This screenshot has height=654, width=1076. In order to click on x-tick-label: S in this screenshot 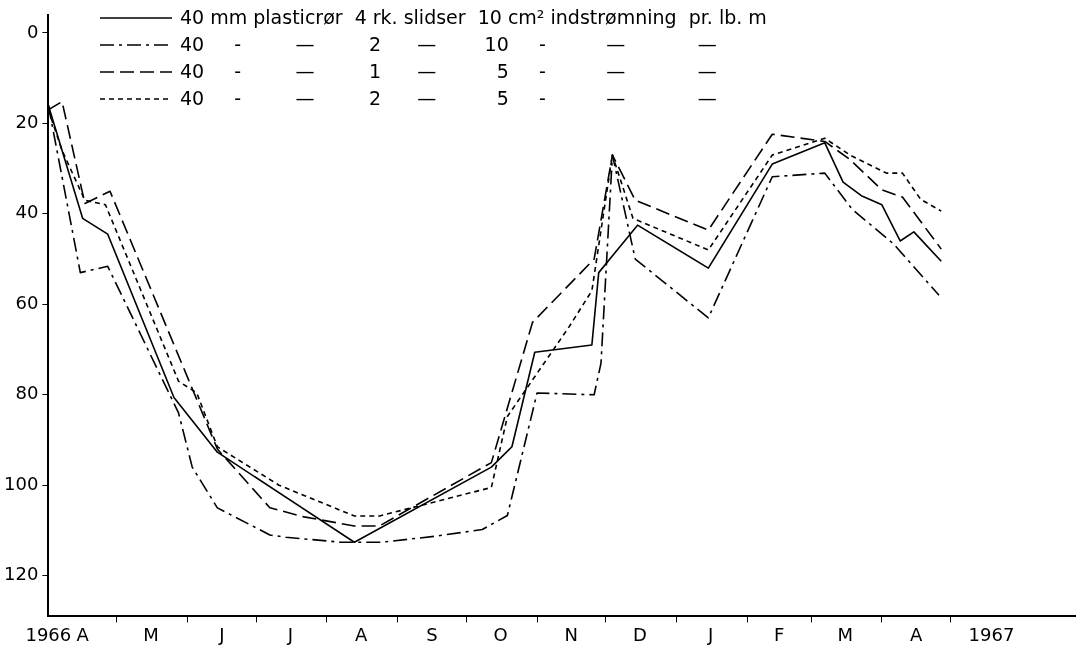, I will do `click(432, 634)`.